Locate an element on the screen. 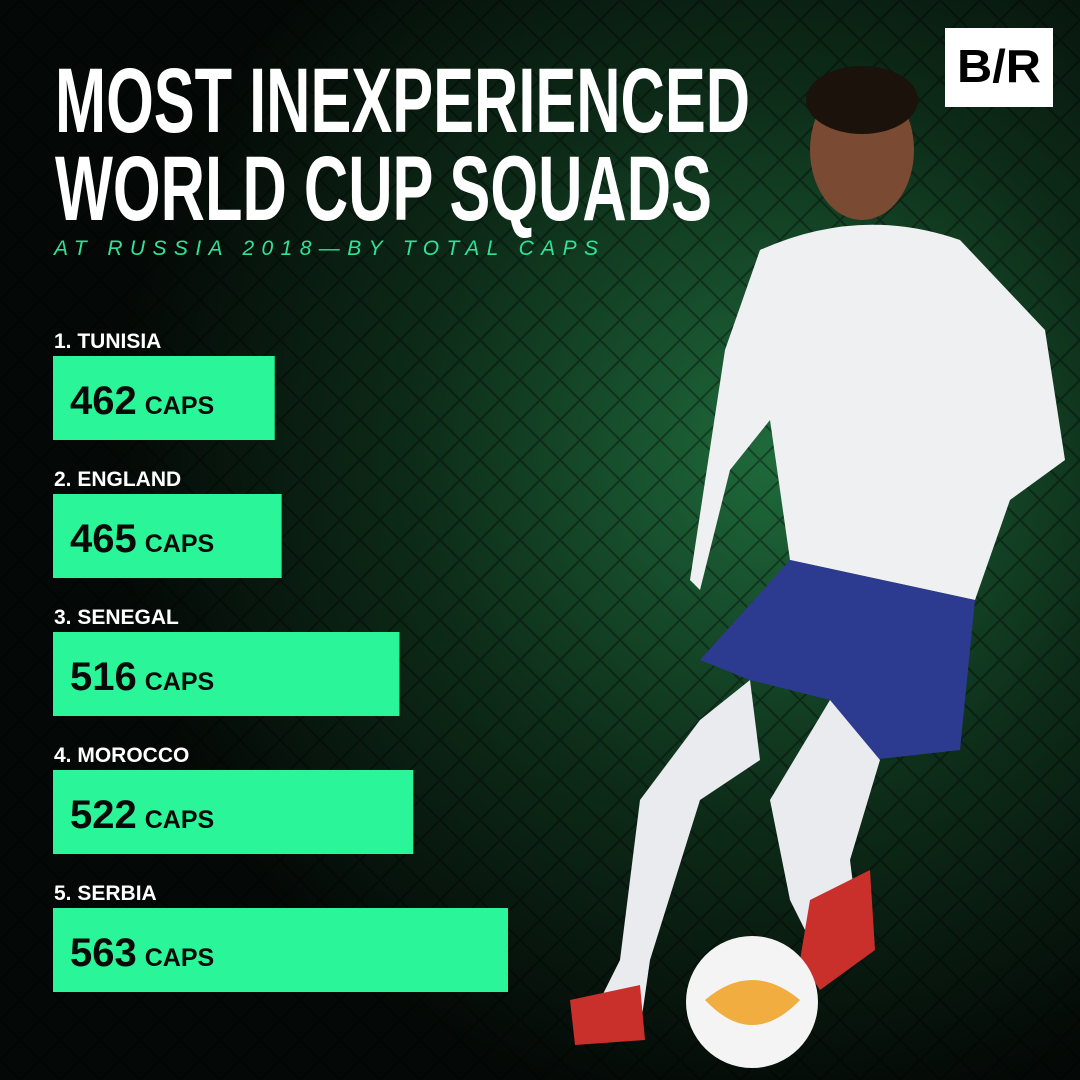 This screenshot has height=1080, width=1080. value-number: 465 is located at coordinates (103, 539).